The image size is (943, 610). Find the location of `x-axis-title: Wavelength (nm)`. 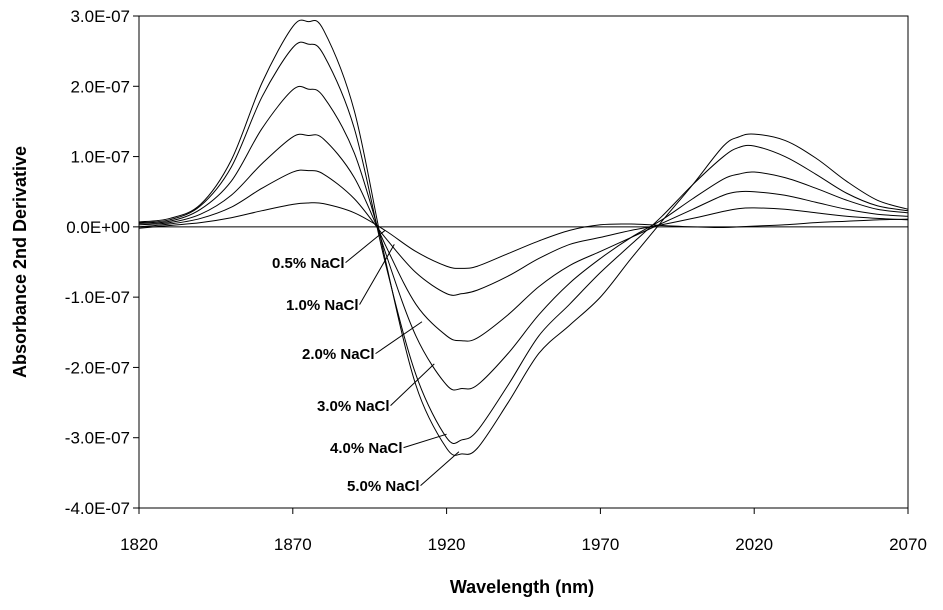

x-axis-title: Wavelength (nm) is located at coordinates (522, 587).